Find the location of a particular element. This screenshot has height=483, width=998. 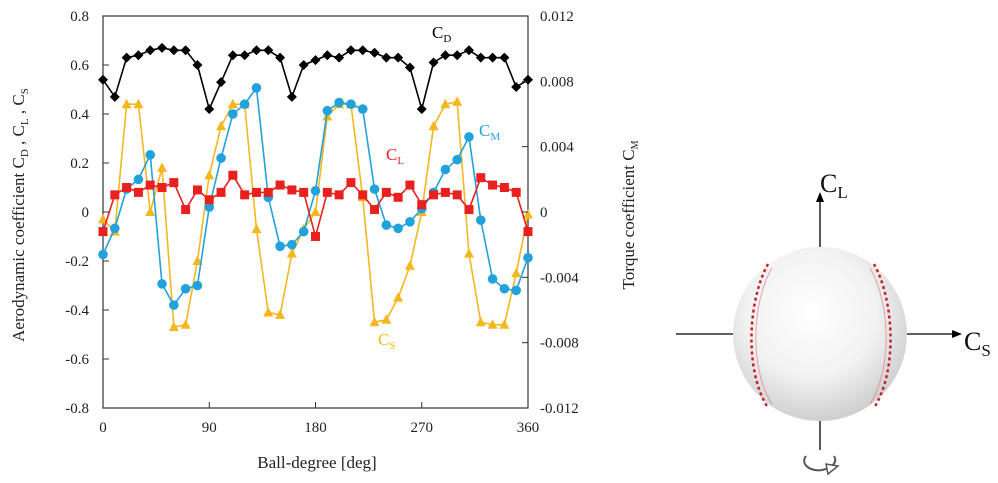

y-left-tick-label: -0.6 is located at coordinates (77, 360).